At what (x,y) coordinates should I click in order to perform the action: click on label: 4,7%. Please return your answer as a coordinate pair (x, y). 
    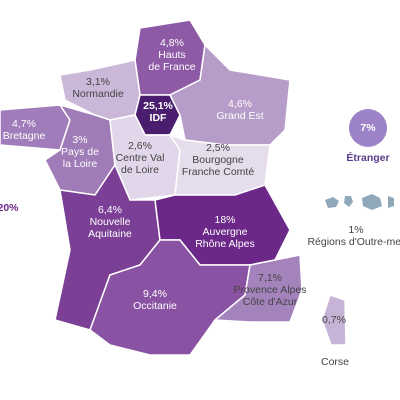
    Looking at the image, I should click on (24, 124).